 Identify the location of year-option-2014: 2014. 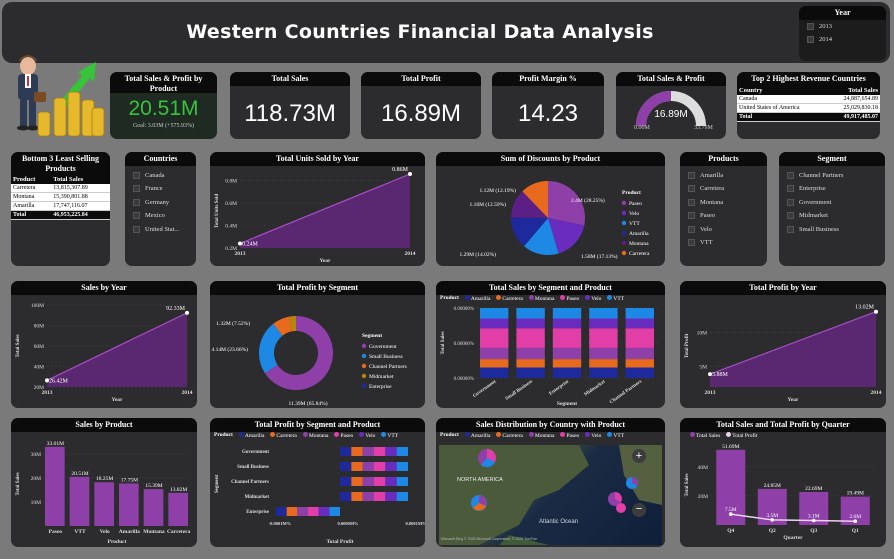
(842, 40).